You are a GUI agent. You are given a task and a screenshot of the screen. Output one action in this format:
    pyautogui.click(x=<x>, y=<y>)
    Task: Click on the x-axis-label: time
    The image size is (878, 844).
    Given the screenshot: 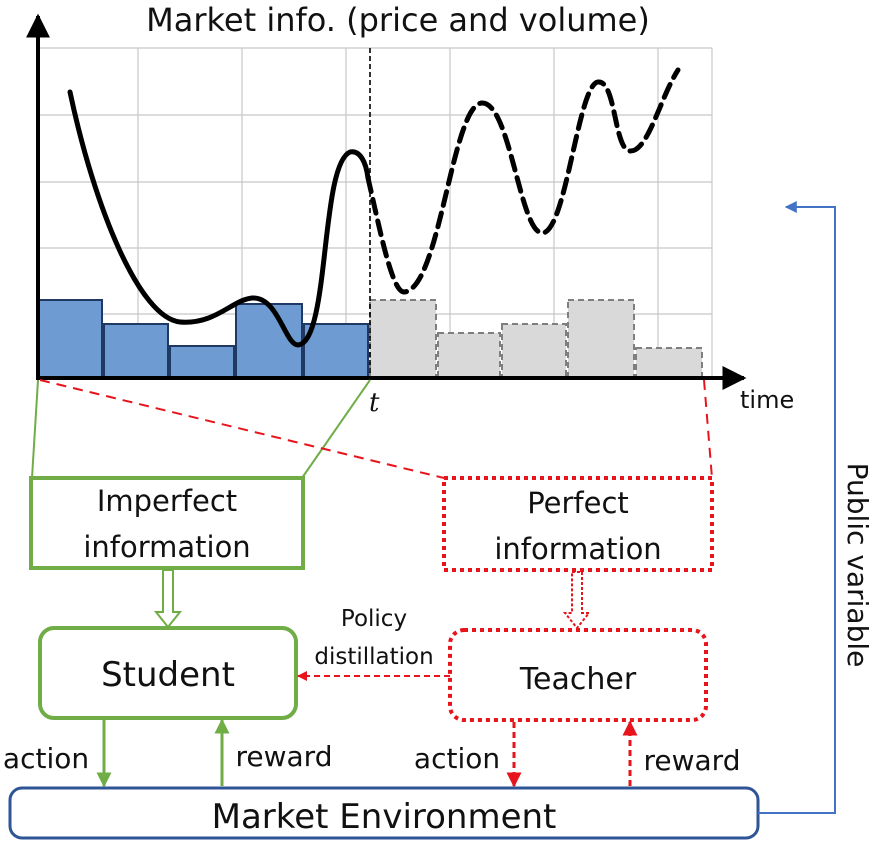 What is the action you would take?
    pyautogui.click(x=767, y=400)
    